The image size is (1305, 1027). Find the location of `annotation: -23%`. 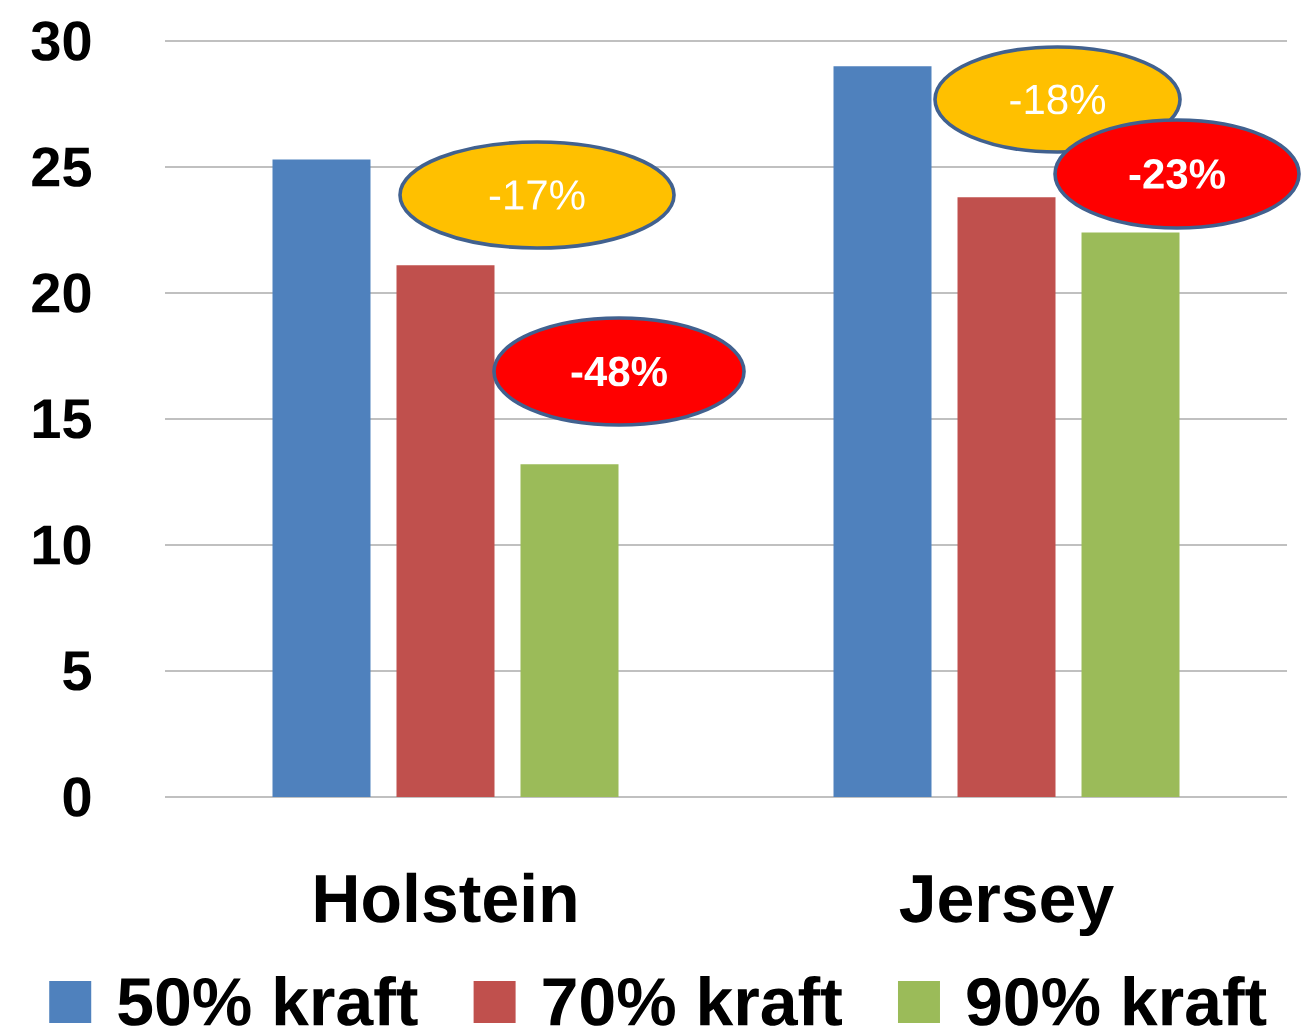

annotation: -23% is located at coordinates (1177, 174).